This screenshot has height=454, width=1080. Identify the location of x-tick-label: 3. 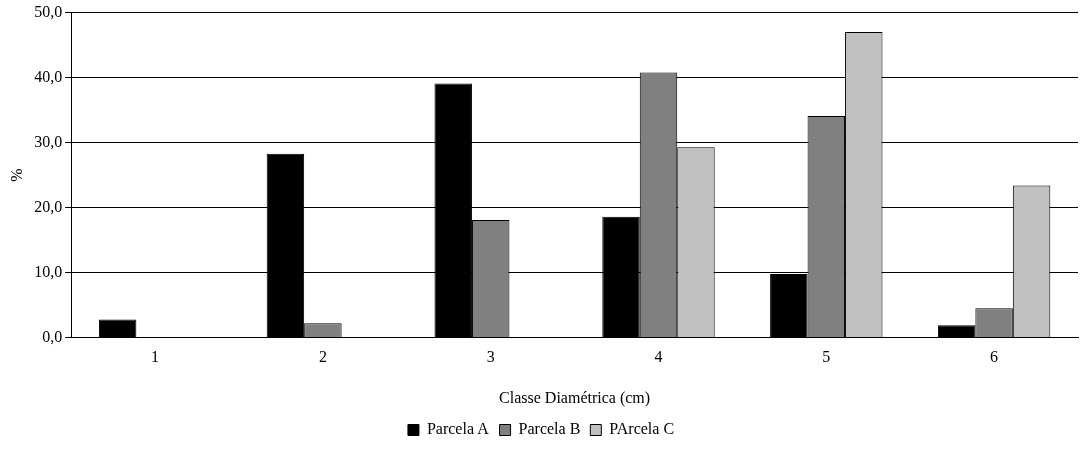
(490, 357).